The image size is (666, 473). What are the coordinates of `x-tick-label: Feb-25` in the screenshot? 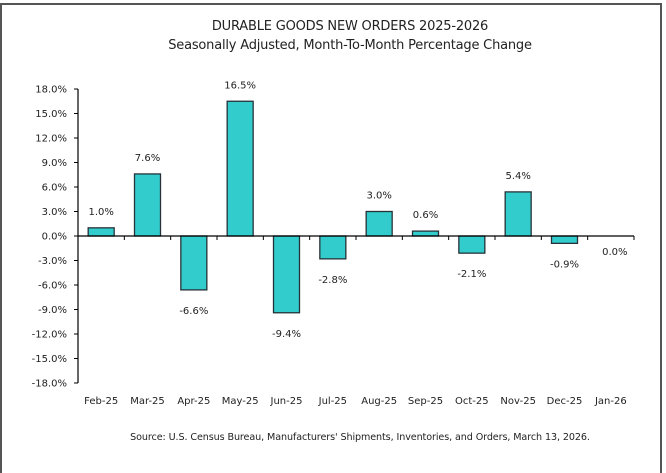 It's located at (101, 401).